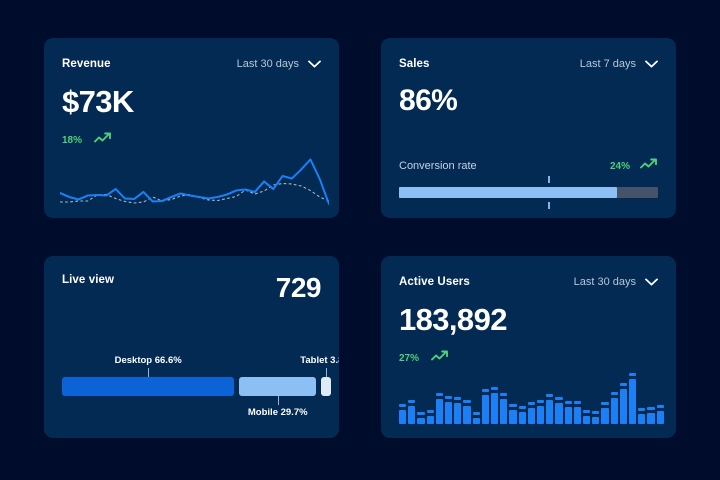 Image resolution: width=720 pixels, height=480 pixels. I want to click on segment-label-desktop: Desktop 66.6%, so click(148, 360).